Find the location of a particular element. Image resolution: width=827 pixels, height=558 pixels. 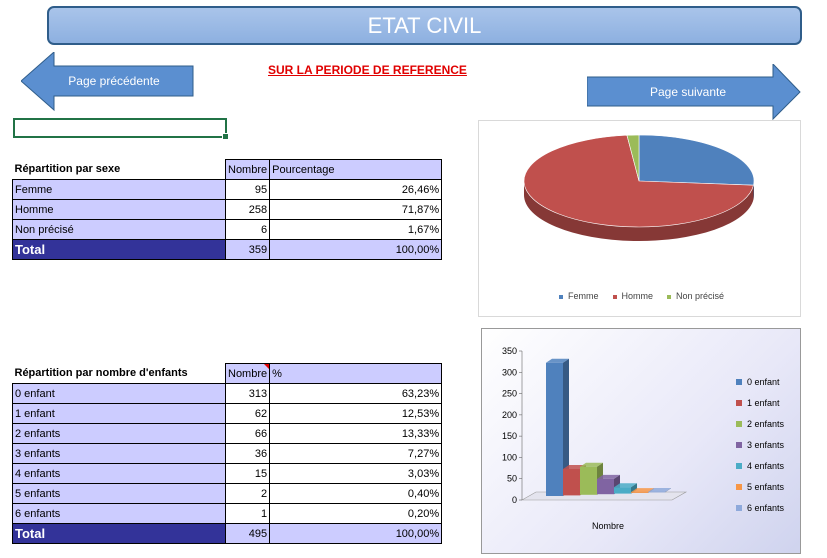

sex-table-title: Répartition par sexe is located at coordinates (67, 169).